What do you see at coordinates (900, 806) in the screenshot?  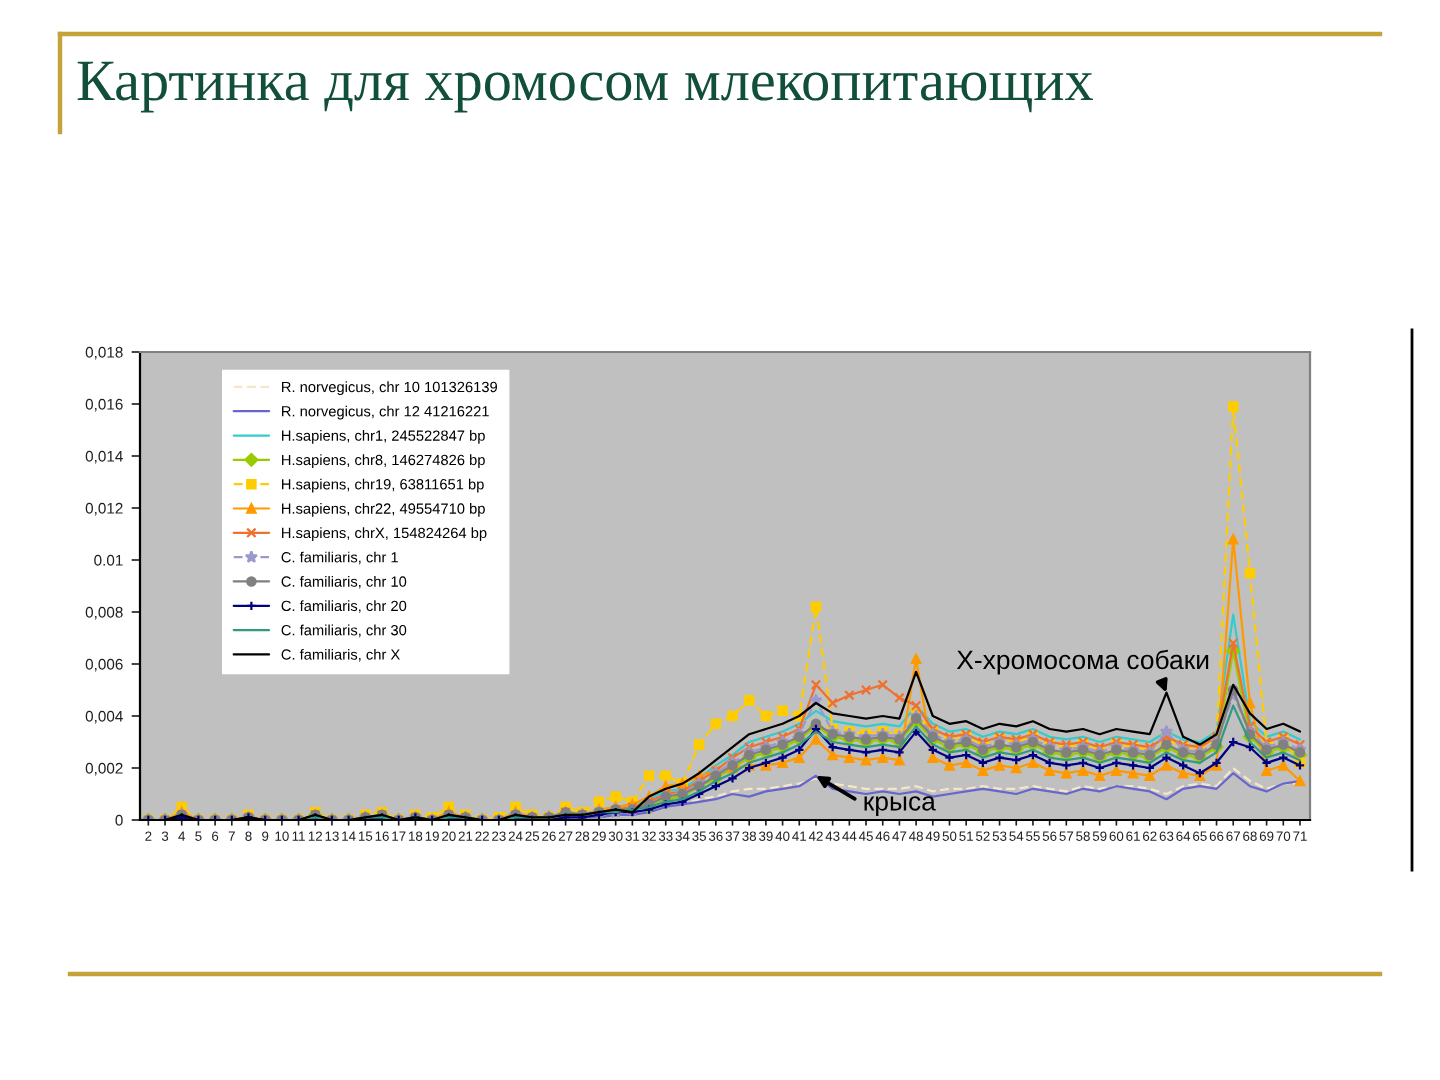 I see `annotation: крыса` at bounding box center [900, 806].